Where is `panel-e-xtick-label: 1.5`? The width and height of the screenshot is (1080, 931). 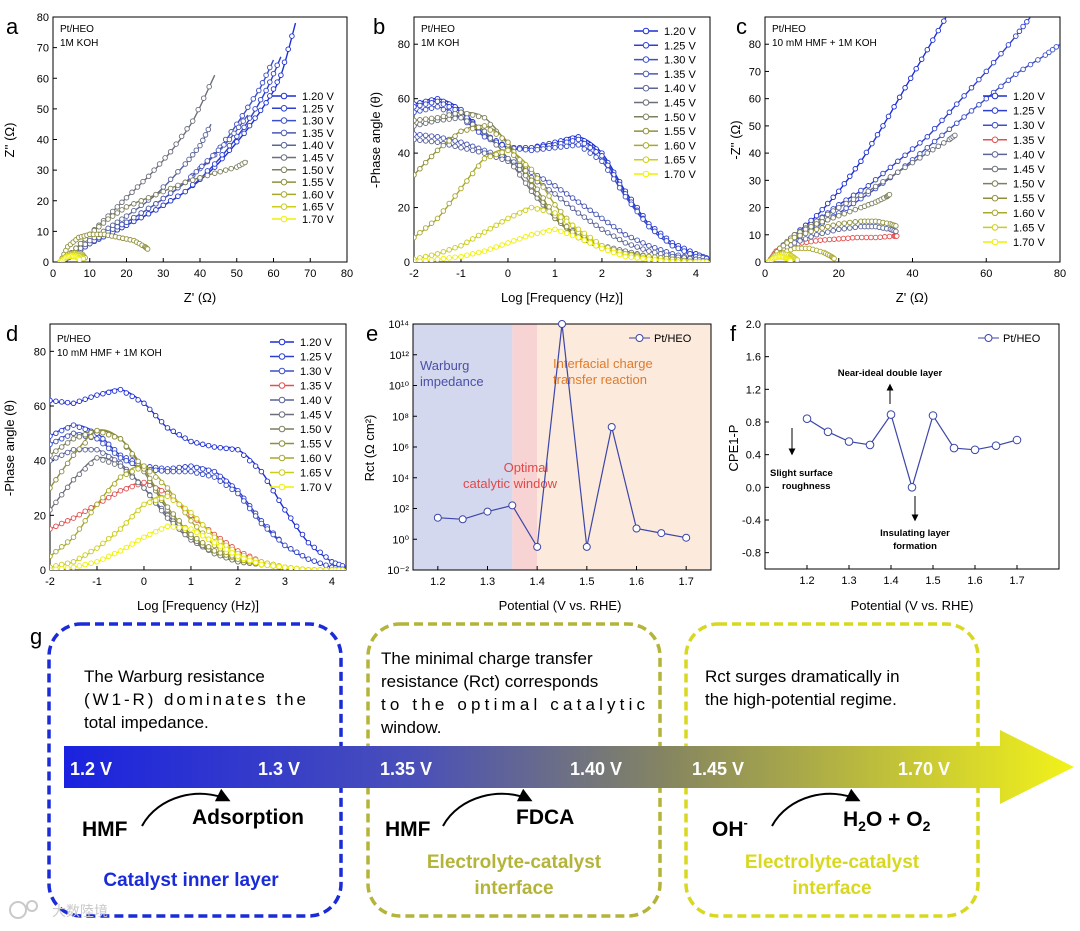
panel-e-xtick-label: 1.5 is located at coordinates (586, 582).